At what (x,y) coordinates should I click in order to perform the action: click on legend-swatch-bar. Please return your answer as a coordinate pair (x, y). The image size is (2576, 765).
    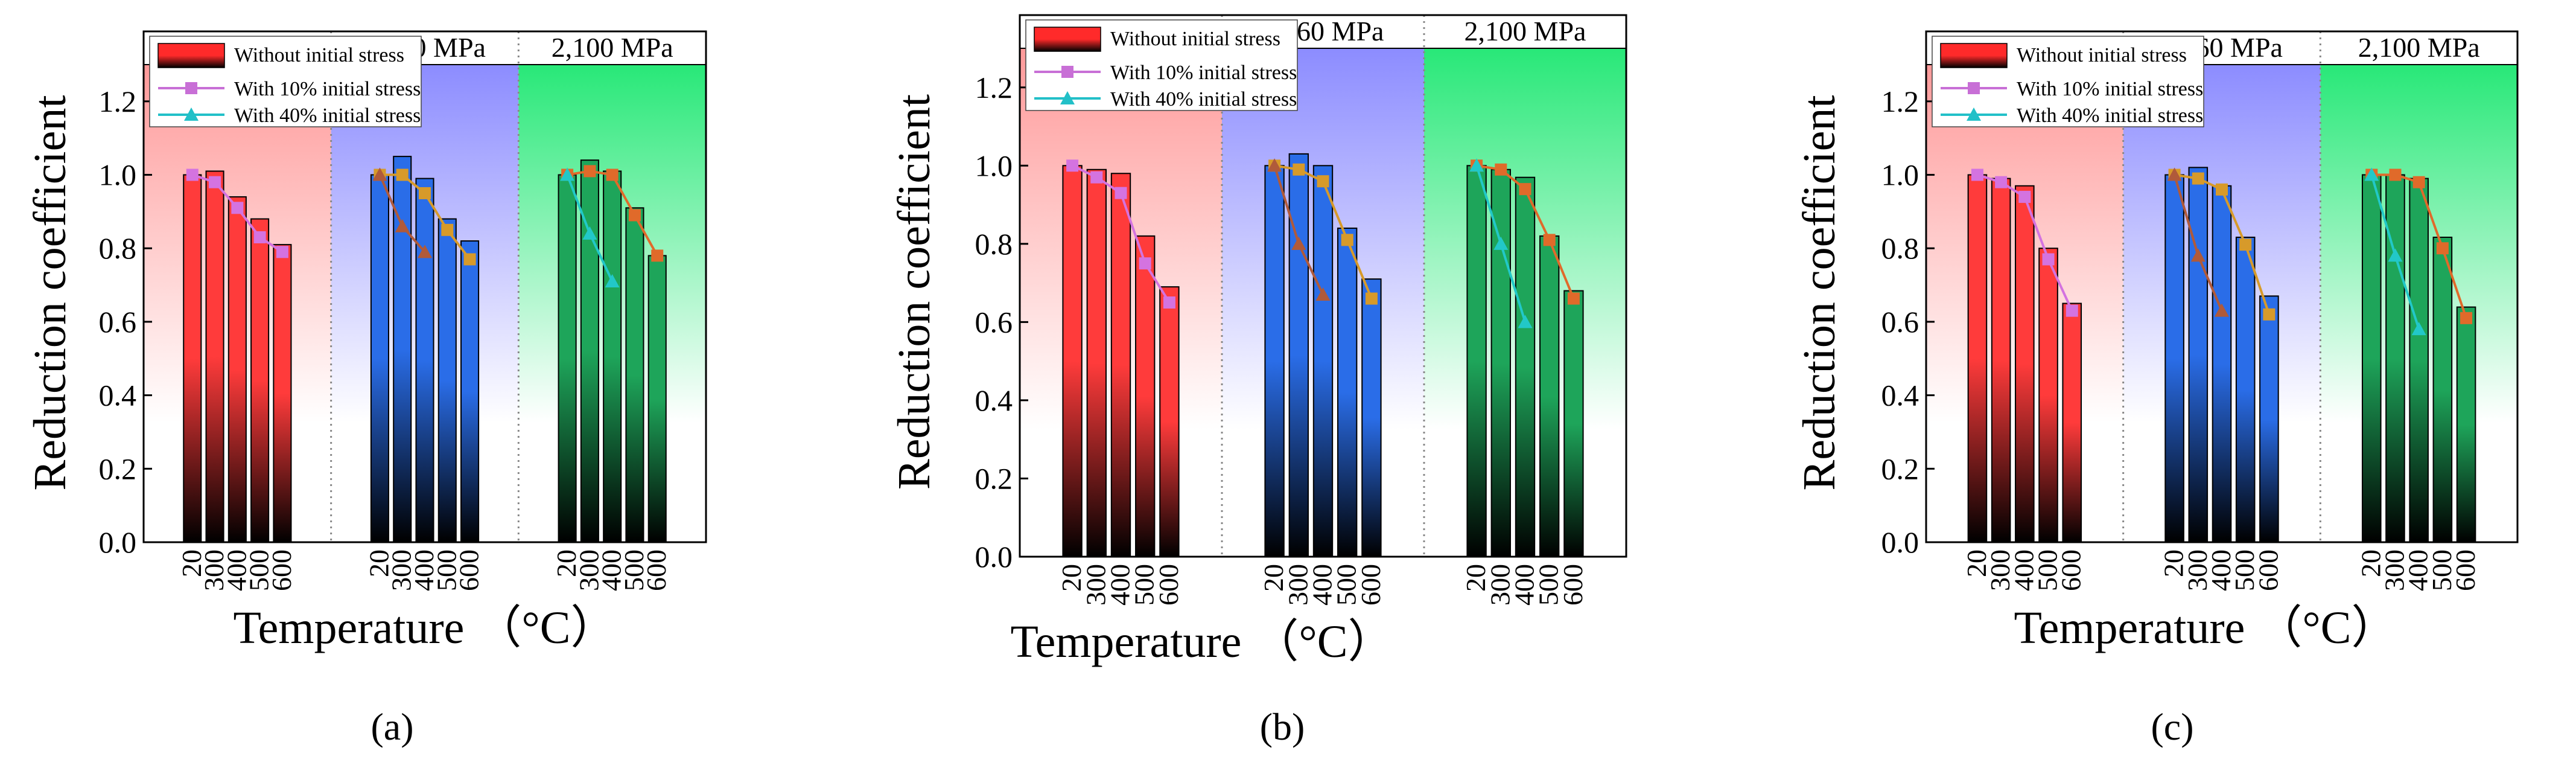
    Looking at the image, I should click on (1974, 55).